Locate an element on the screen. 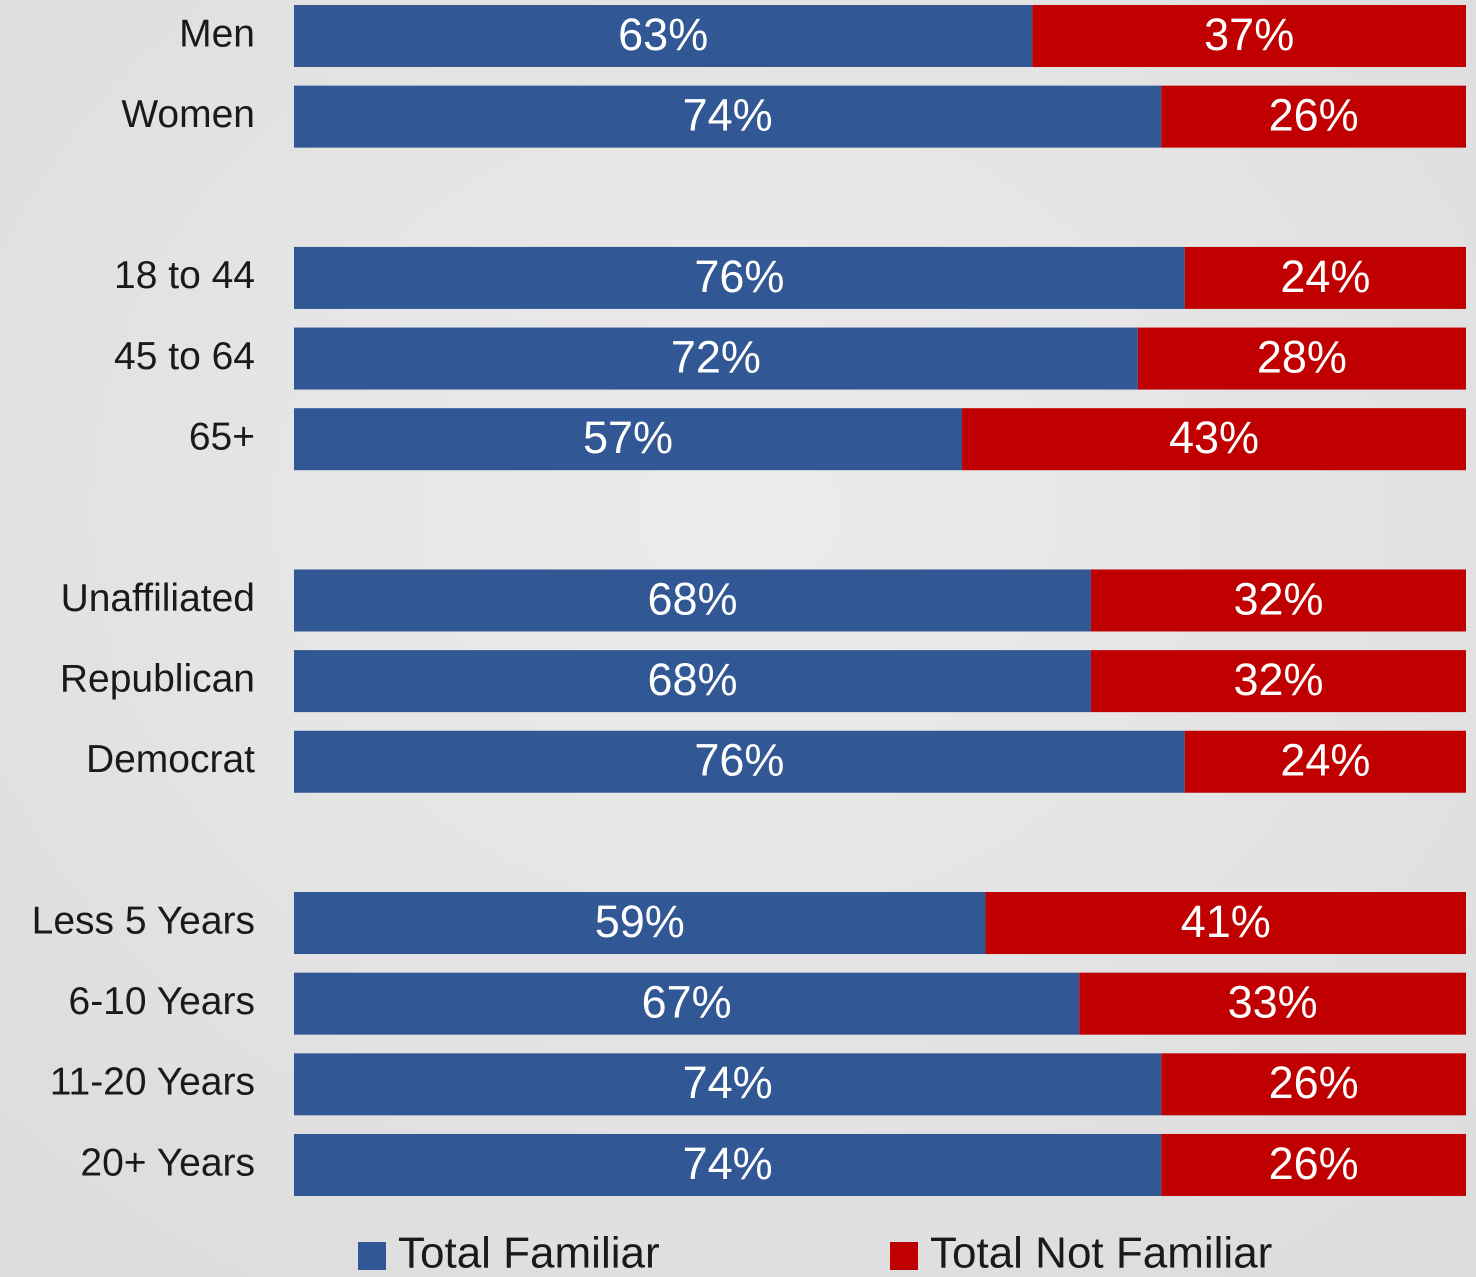 This screenshot has width=1476, height=1277. legend-label: Total Familiar is located at coordinates (529, 1253).